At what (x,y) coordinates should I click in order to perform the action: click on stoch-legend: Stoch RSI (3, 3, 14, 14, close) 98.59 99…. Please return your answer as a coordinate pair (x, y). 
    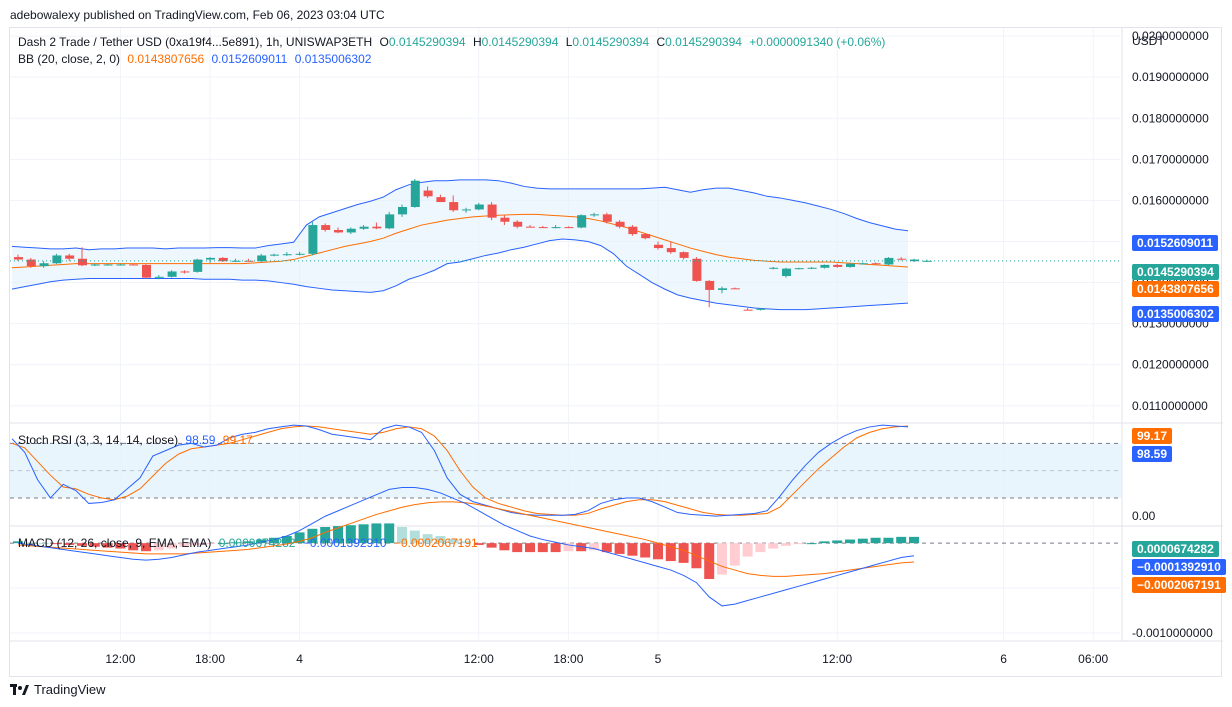
    Looking at the image, I should click on (137, 440).